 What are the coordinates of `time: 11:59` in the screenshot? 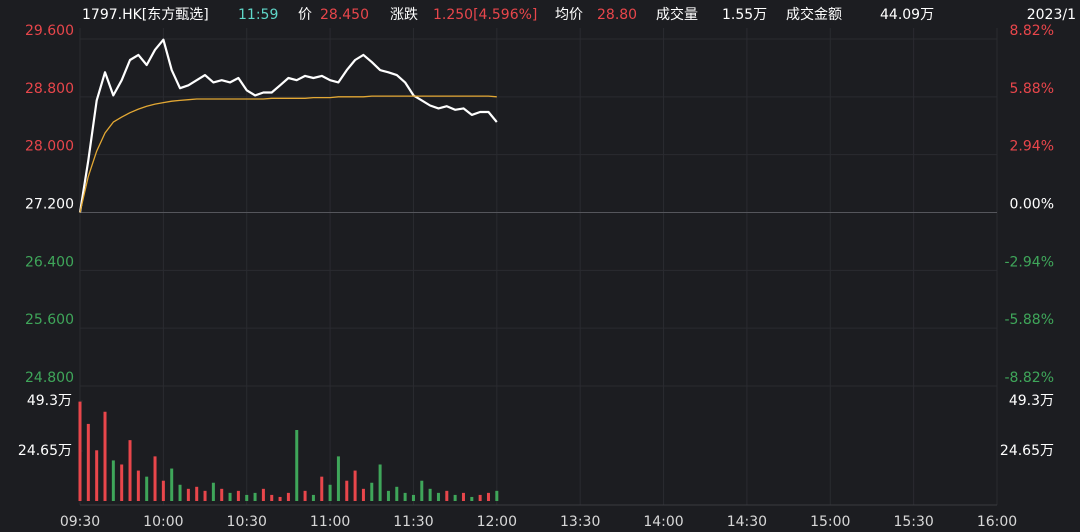 It's located at (258, 15).